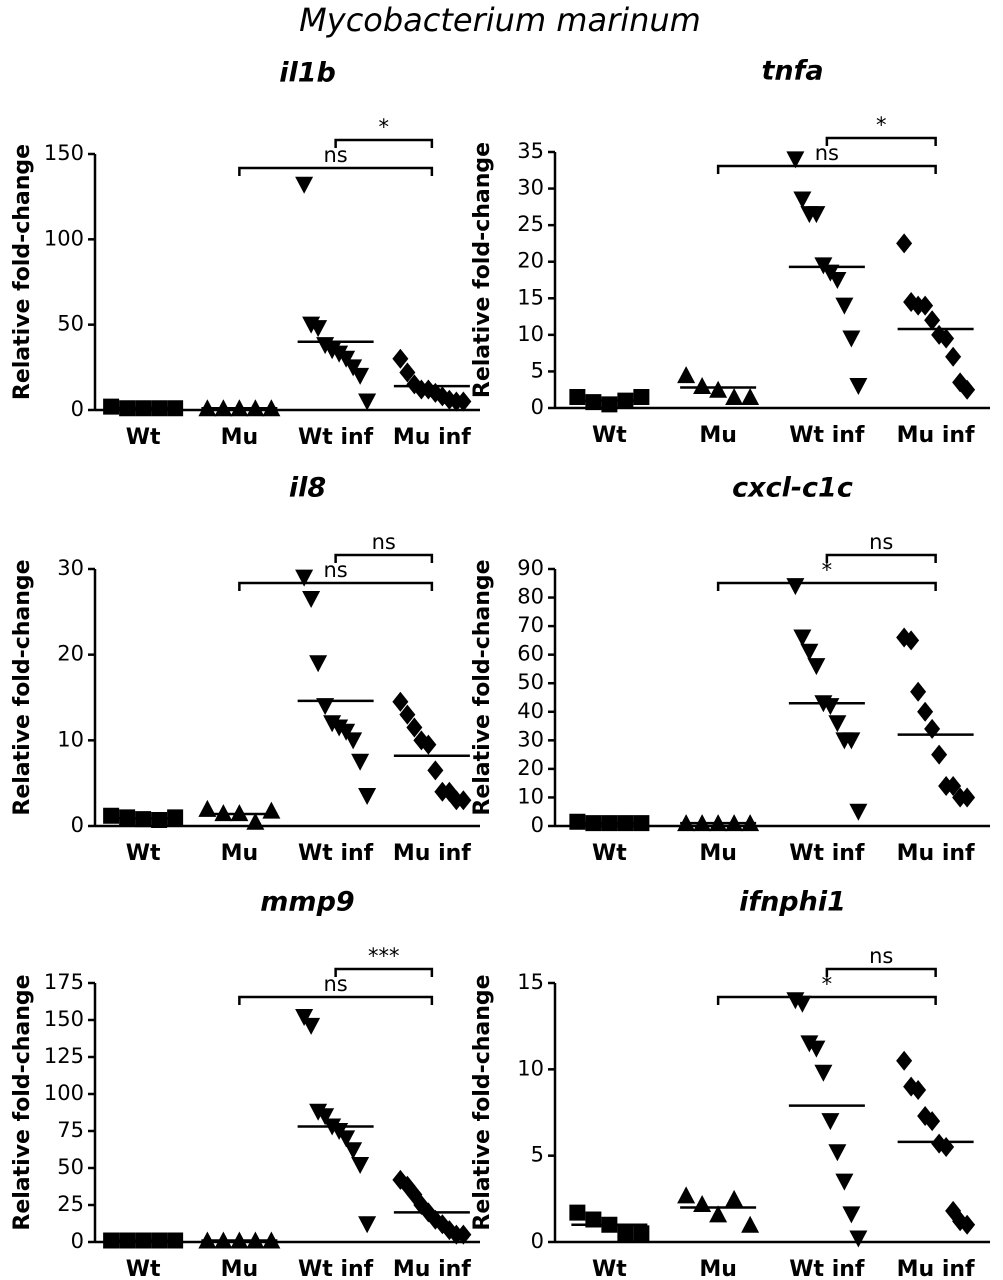 This screenshot has height=1280, width=1003. What do you see at coordinates (307, 73) in the screenshot?
I see `chart-title: il1b` at bounding box center [307, 73].